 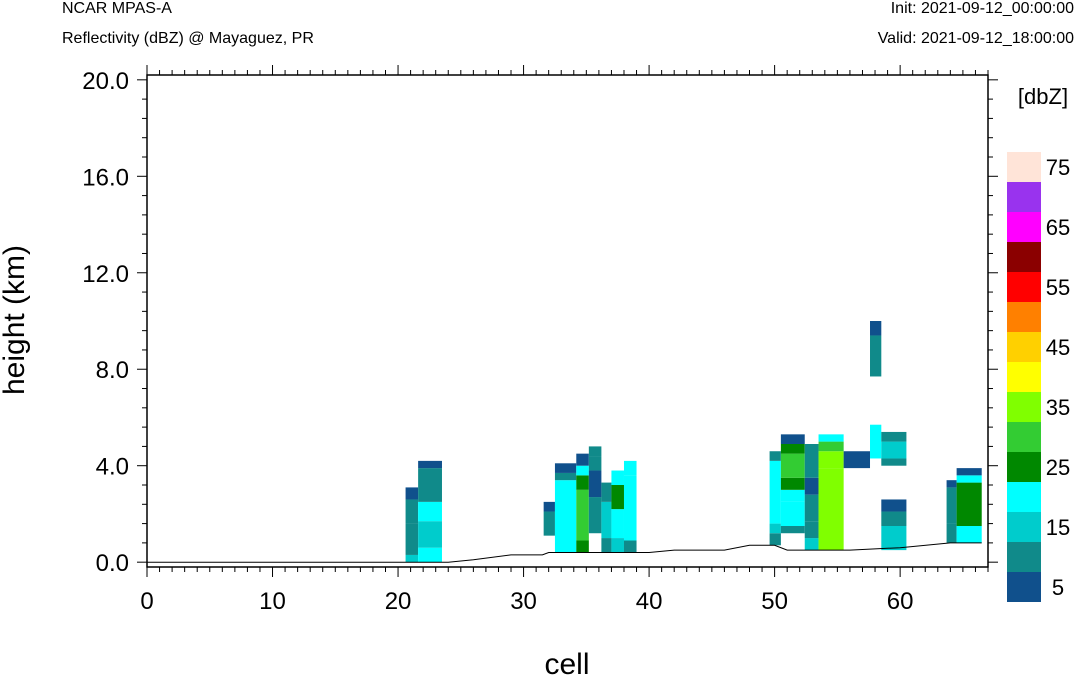 I want to click on colorbar-tick-label: 5, so click(x=1058, y=587).